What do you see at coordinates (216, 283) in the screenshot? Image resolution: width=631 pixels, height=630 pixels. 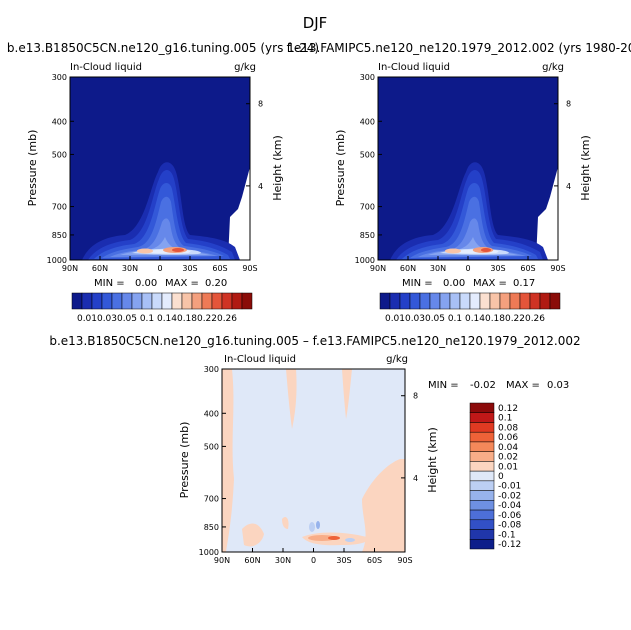 I see `max-value: 0.20` at bounding box center [216, 283].